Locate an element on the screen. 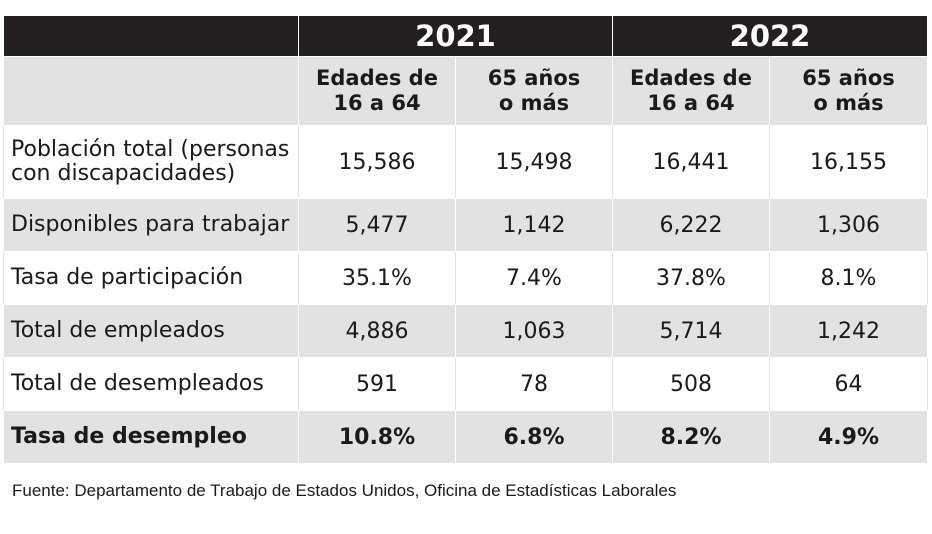 This screenshot has width=932, height=534. row-label: Tasa de desempleo is located at coordinates (151, 437).